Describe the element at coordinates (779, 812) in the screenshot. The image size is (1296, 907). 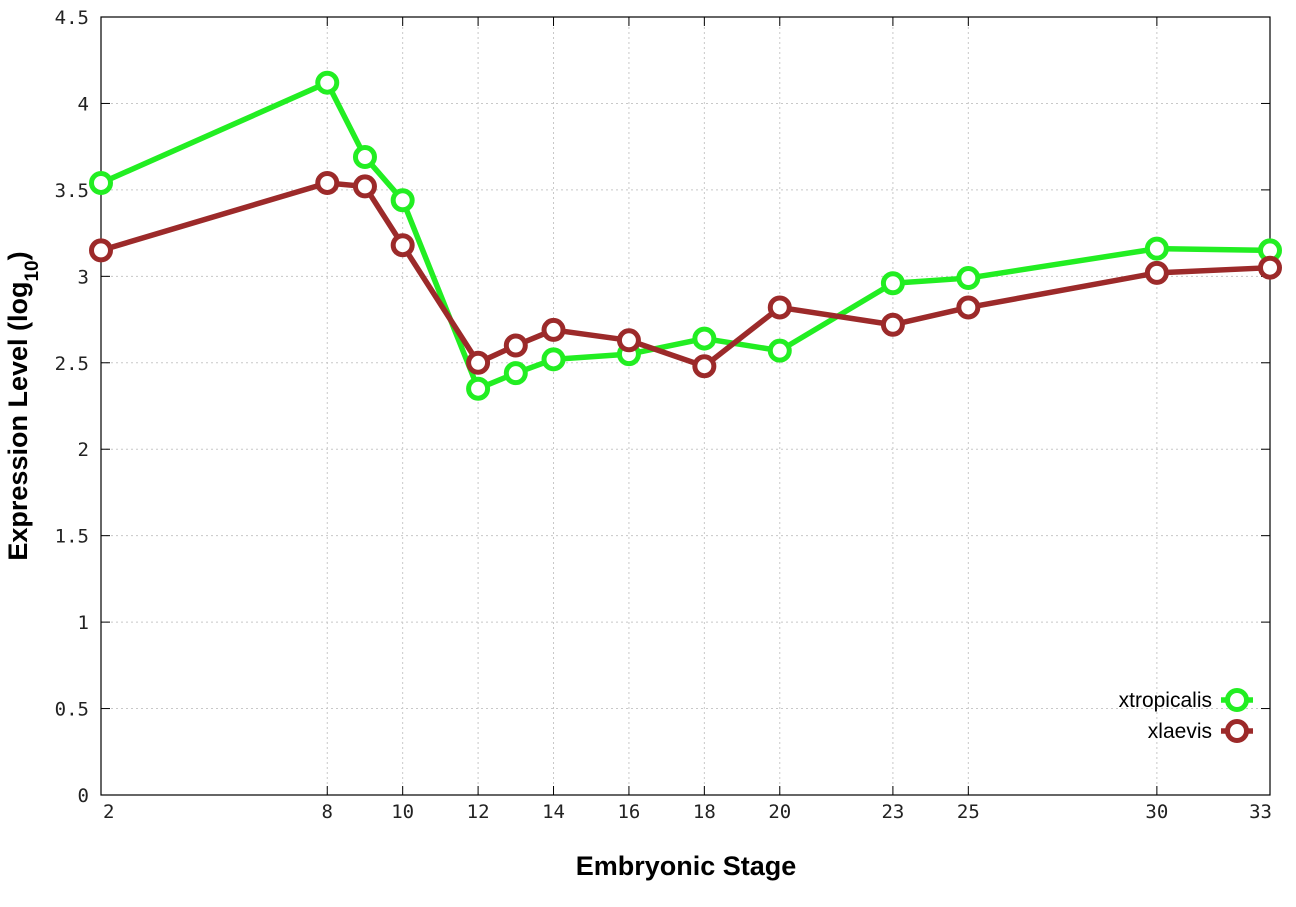
I see `x-tick-label: 20` at that location.